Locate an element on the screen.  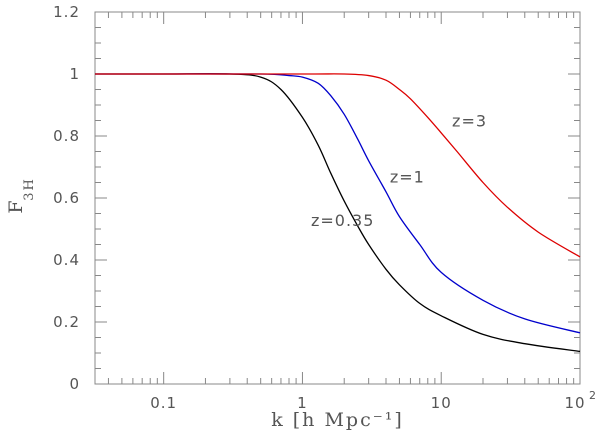
x-tick-label: 1 is located at coordinates (302, 403).